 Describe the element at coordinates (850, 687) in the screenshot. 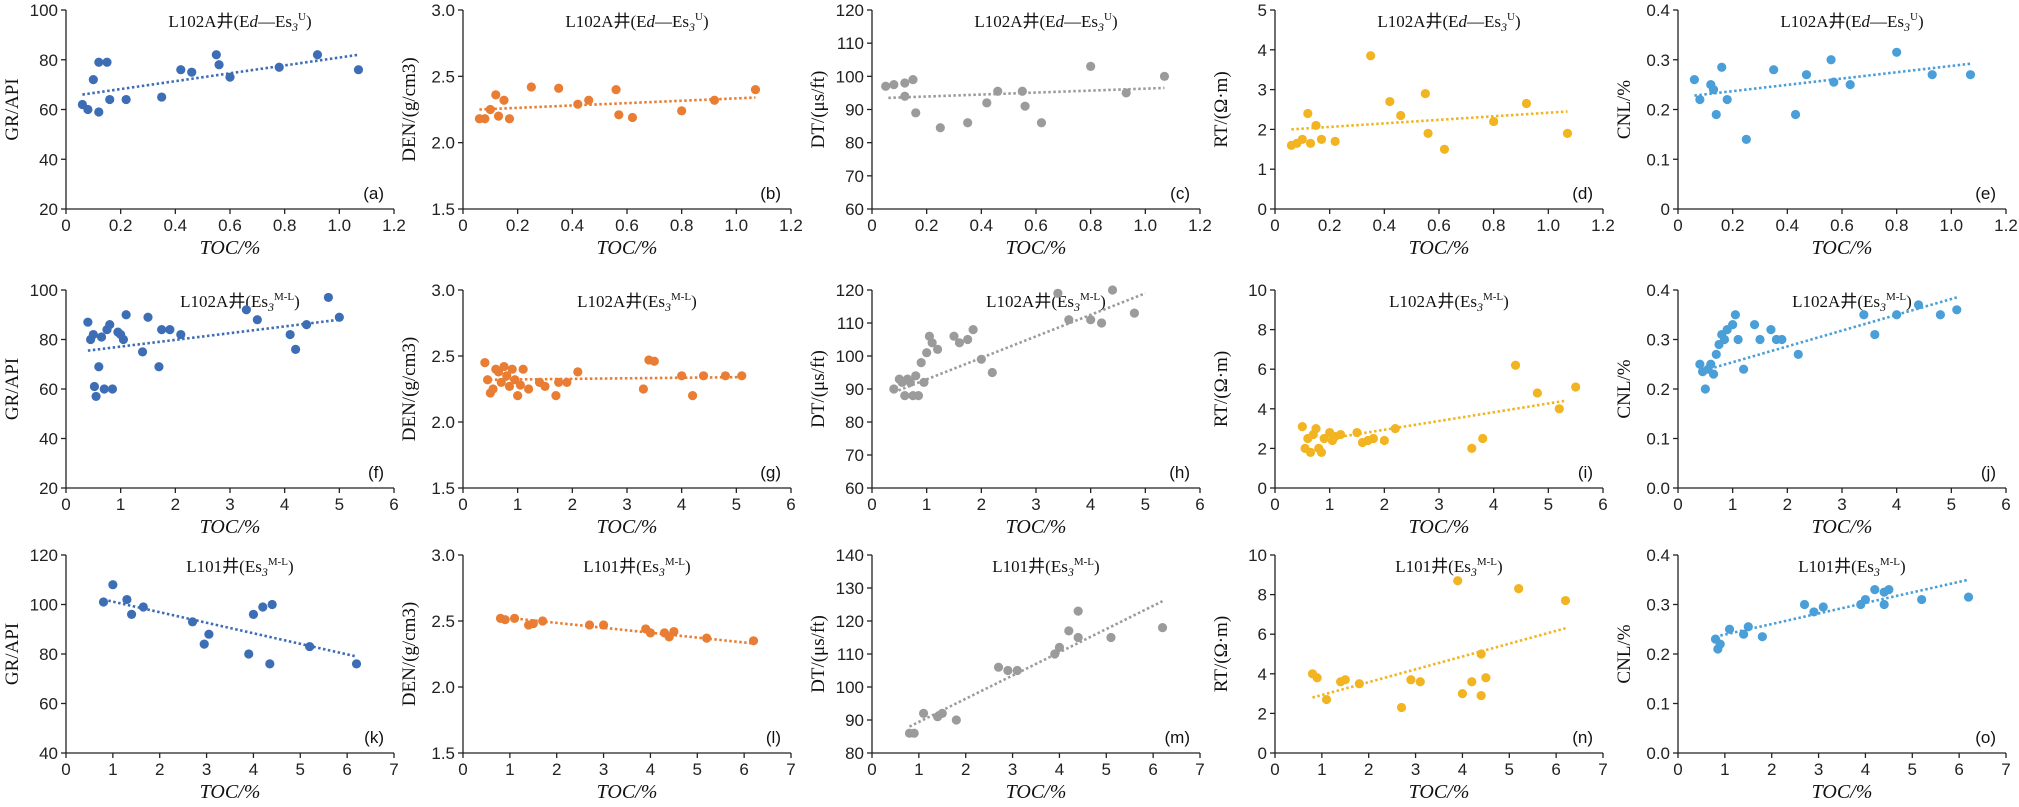

I see `y-tick-label: 100` at that location.